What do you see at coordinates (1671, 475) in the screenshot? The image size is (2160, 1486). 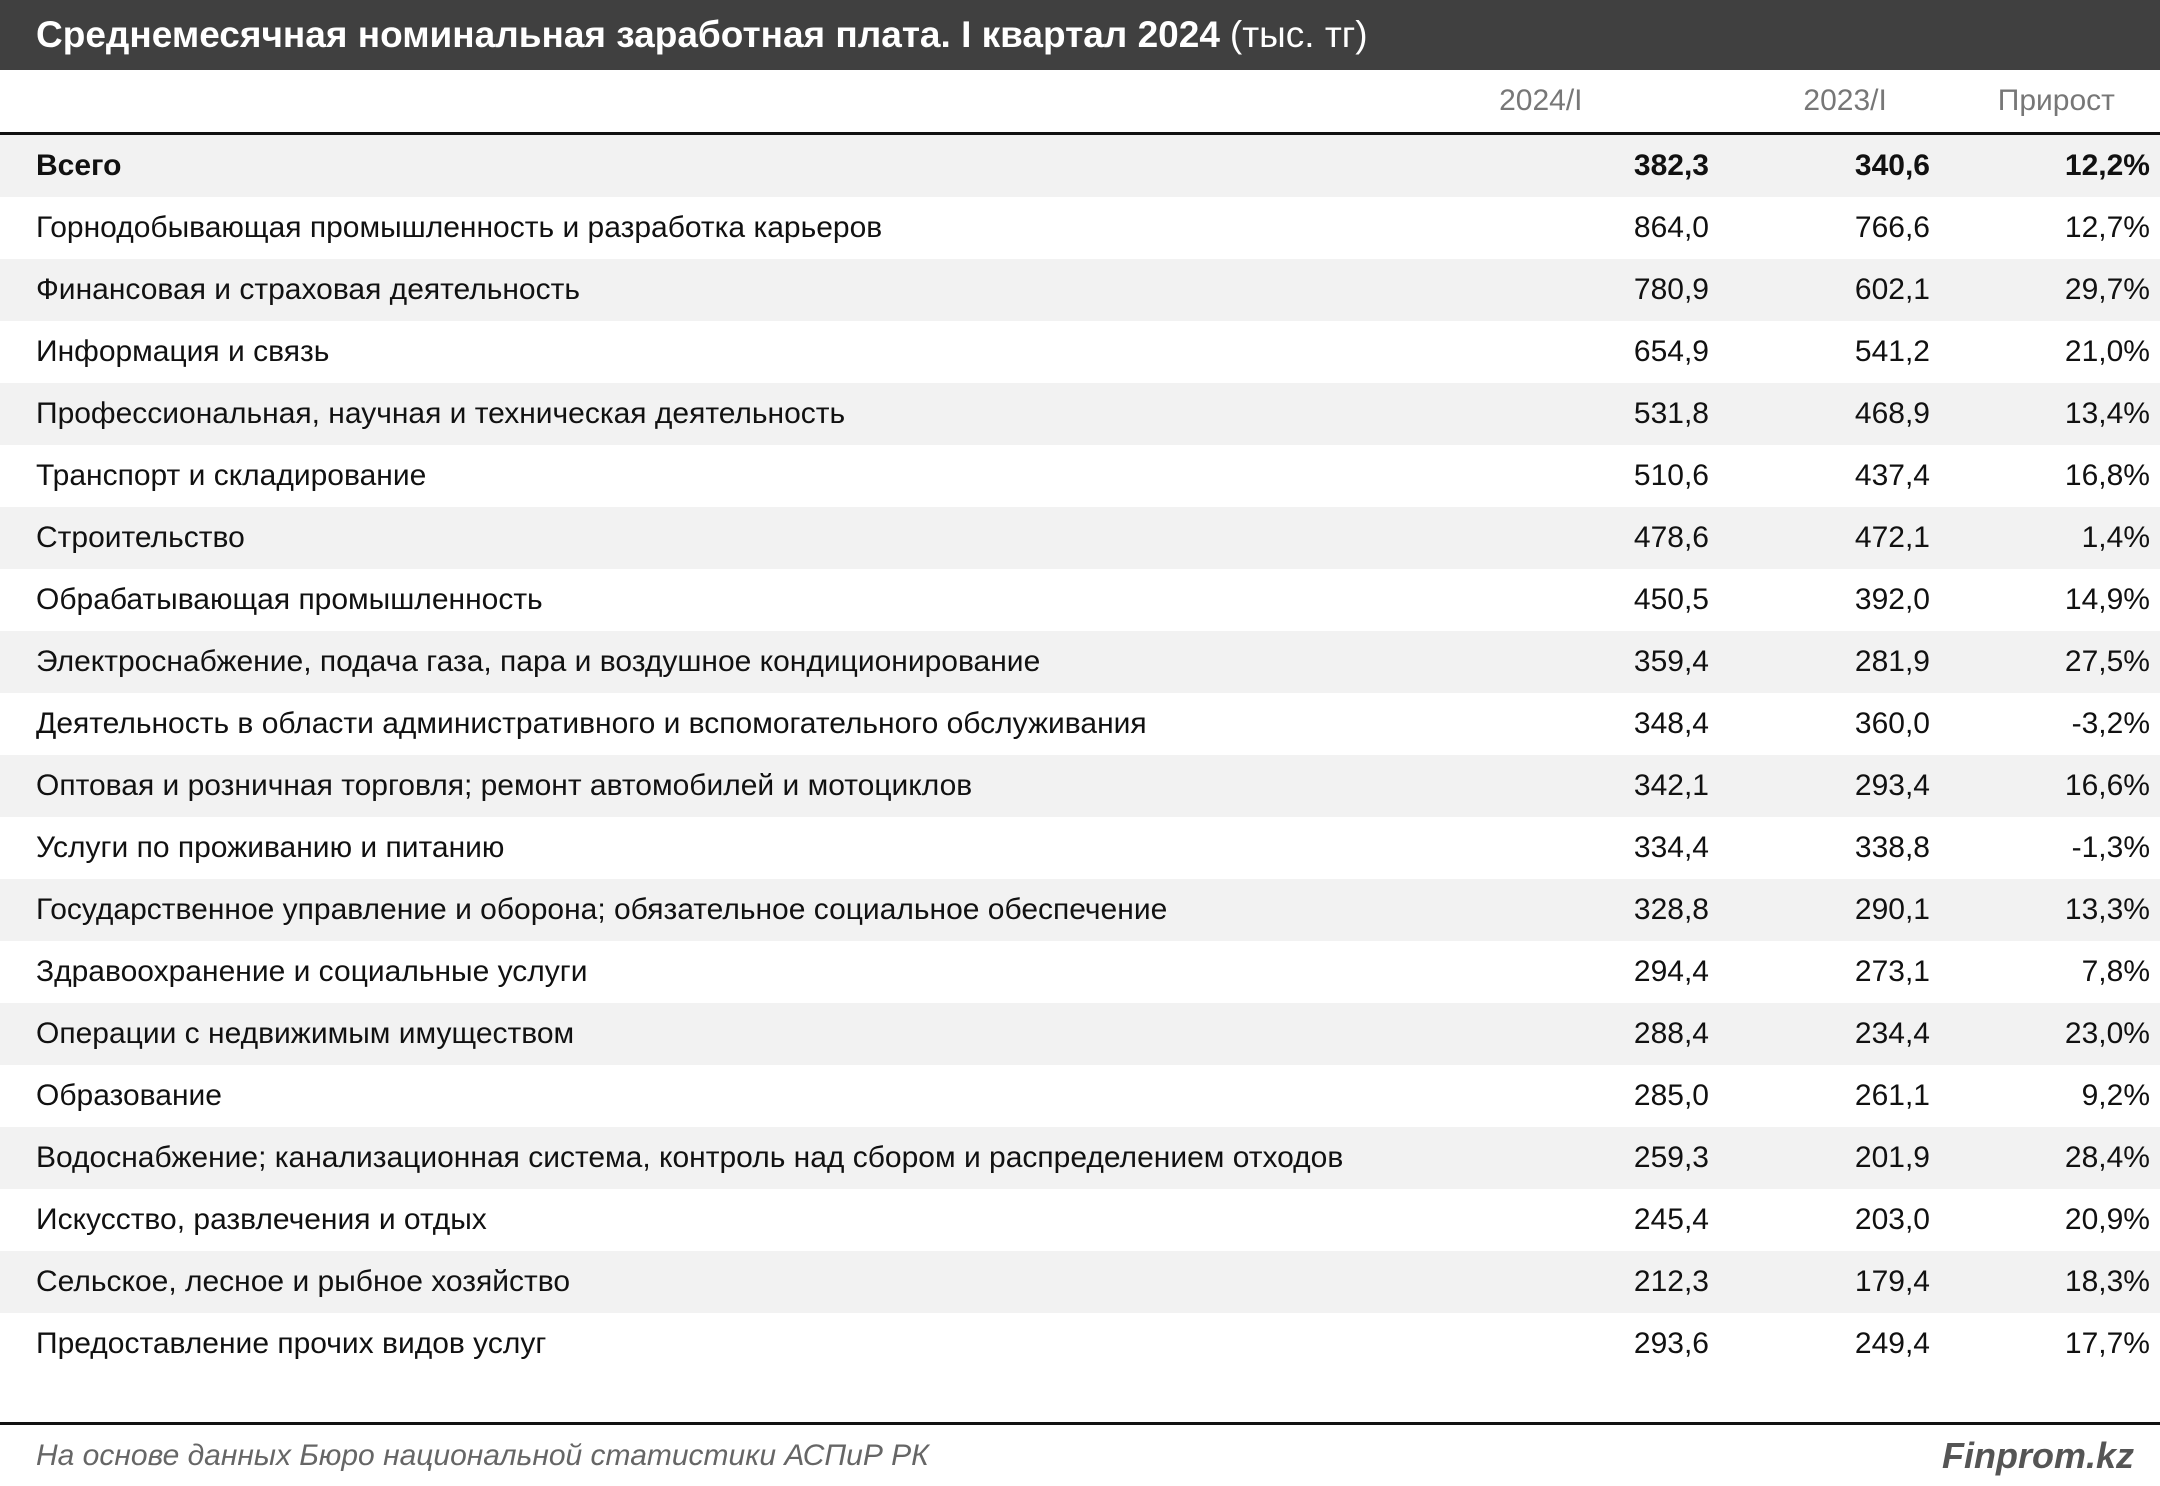 I see `cell-value: 510,6` at bounding box center [1671, 475].